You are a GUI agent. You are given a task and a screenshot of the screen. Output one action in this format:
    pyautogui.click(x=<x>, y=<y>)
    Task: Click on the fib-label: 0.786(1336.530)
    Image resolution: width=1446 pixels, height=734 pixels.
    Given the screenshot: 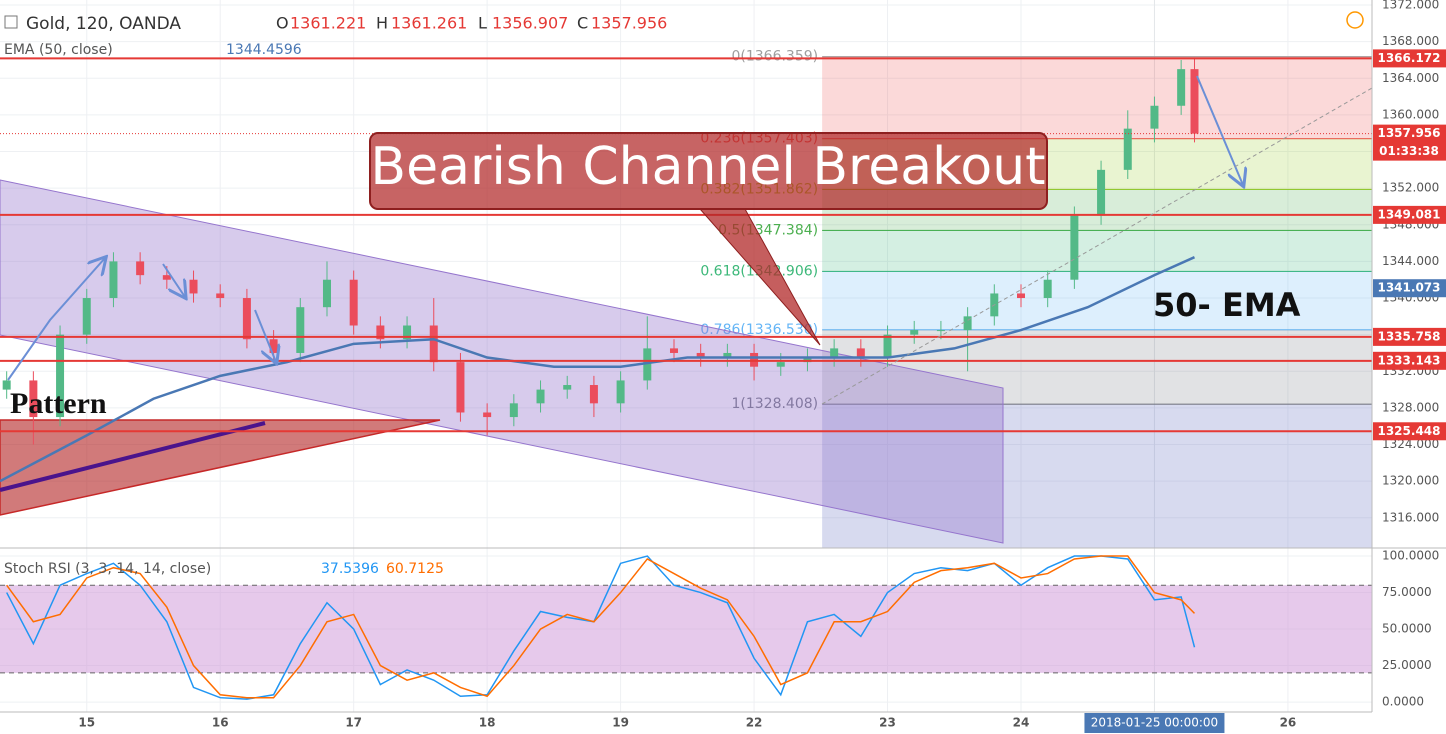 What is the action you would take?
    pyautogui.click(x=759, y=330)
    